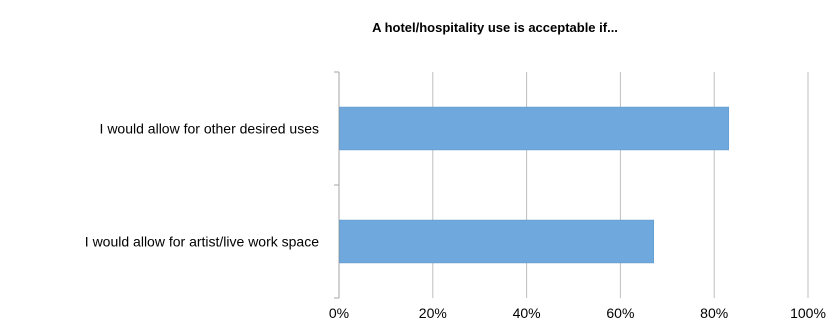  What do you see at coordinates (433, 313) in the screenshot?
I see `x-tick-label: 20%` at bounding box center [433, 313].